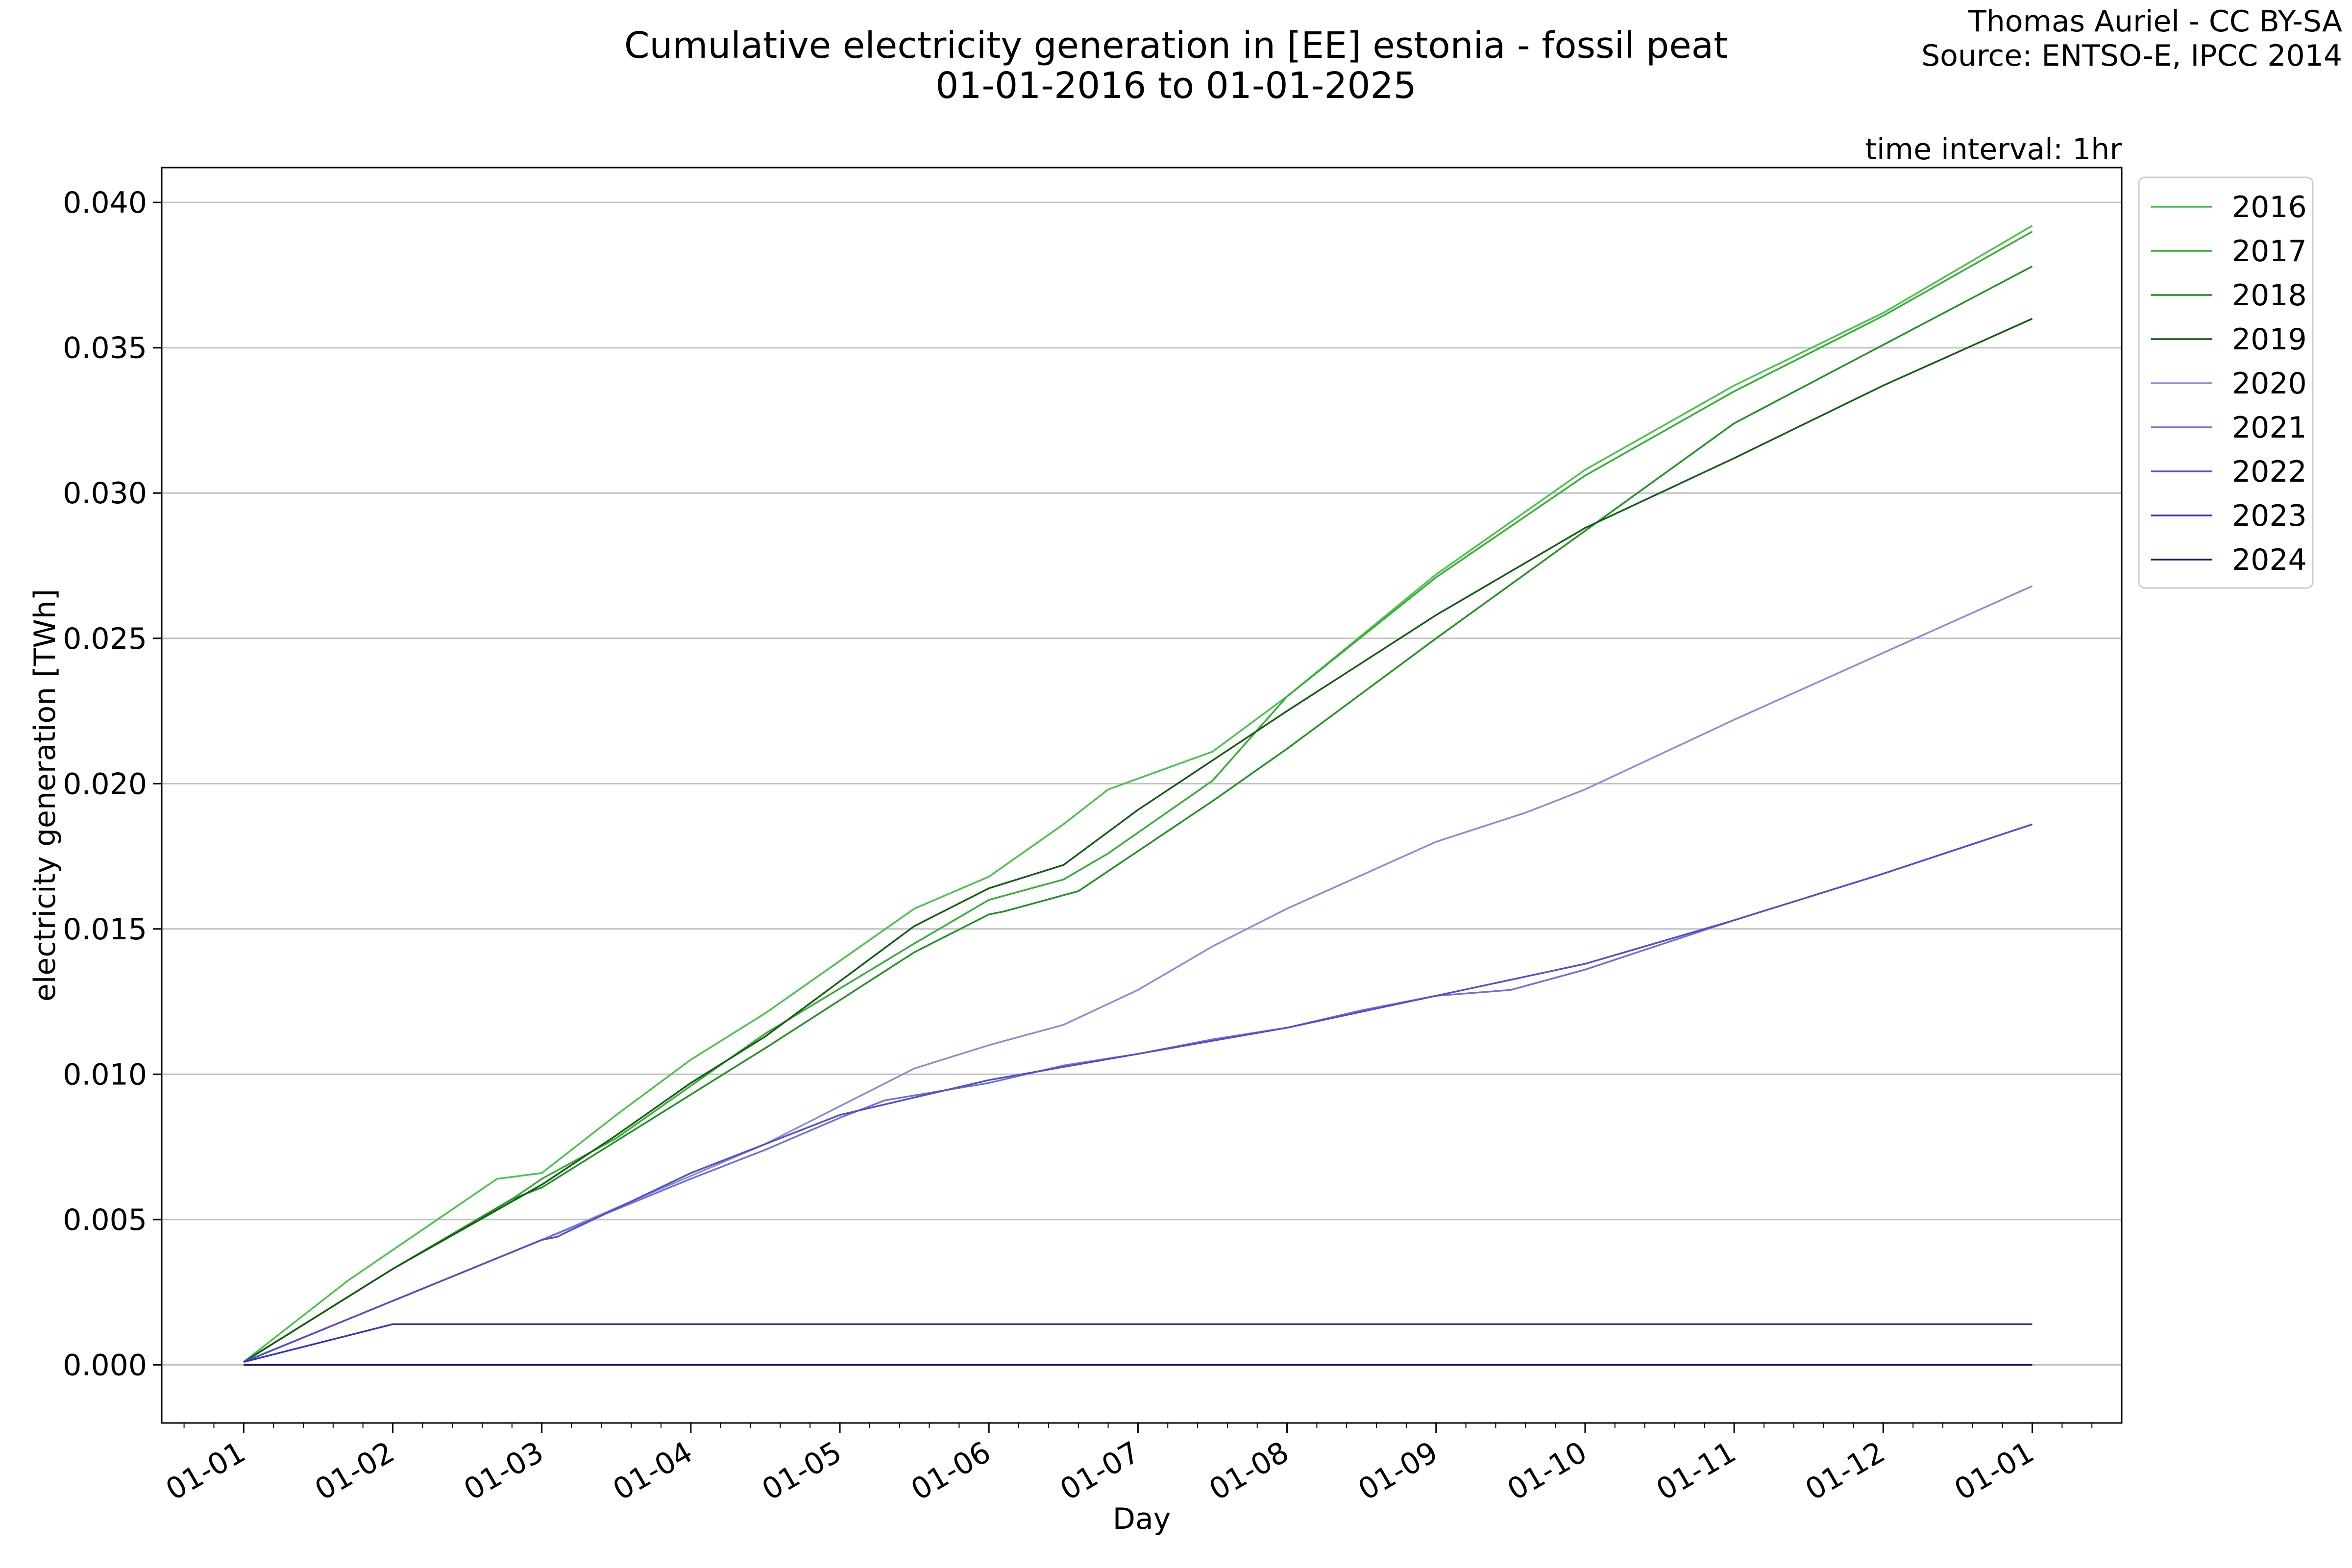 This screenshot has width=2352, height=1568. I want to click on legend-label-2022: 2022, so click(2269, 472).